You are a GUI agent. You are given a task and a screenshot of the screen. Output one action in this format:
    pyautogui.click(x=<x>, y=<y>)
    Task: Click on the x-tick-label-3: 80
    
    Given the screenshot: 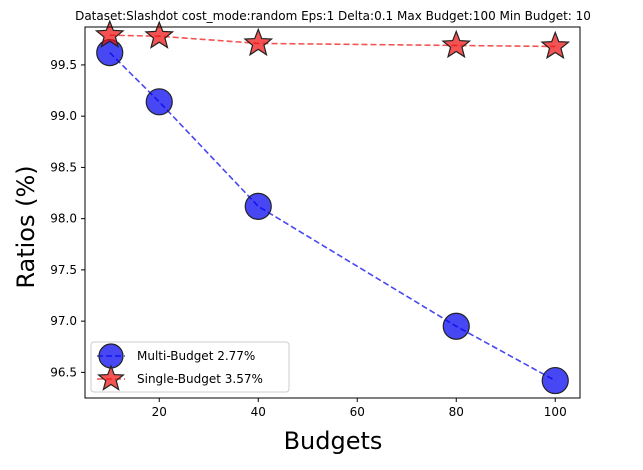 What is the action you would take?
    pyautogui.click(x=456, y=412)
    